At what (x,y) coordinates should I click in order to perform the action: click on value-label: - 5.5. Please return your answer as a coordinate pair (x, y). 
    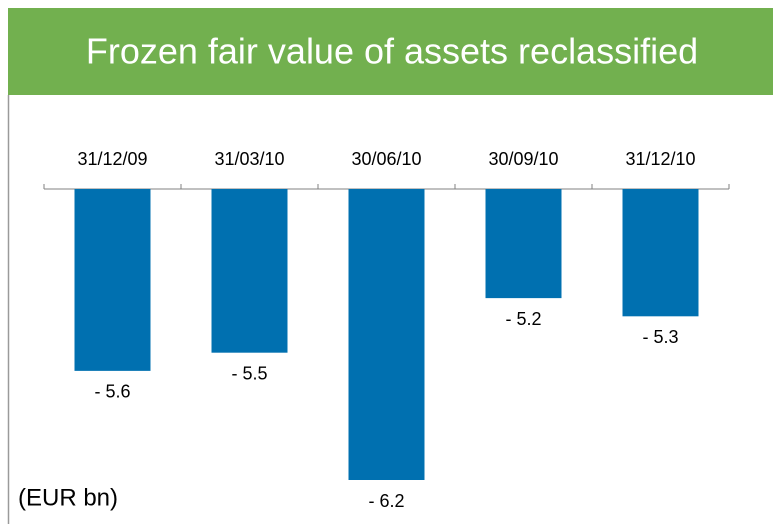
    Looking at the image, I should click on (249, 373).